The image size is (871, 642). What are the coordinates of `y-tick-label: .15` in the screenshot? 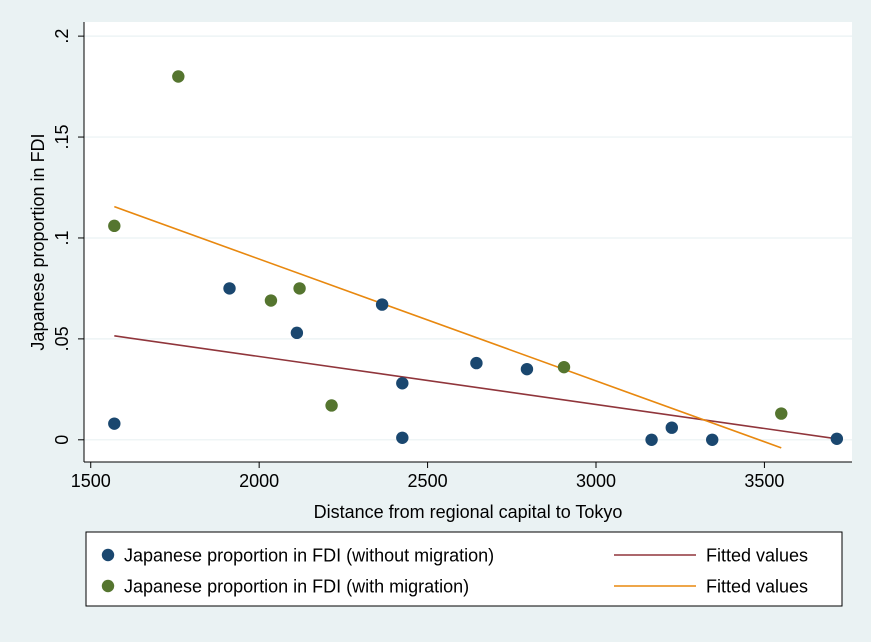 It's located at (62, 137).